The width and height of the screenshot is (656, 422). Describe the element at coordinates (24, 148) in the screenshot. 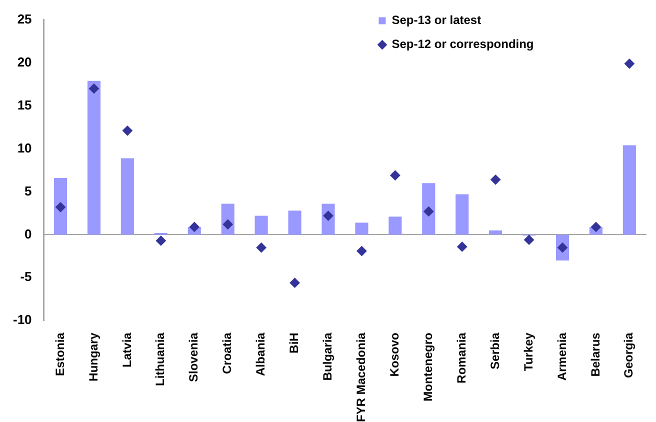

I see `y-tick-label: 10` at that location.